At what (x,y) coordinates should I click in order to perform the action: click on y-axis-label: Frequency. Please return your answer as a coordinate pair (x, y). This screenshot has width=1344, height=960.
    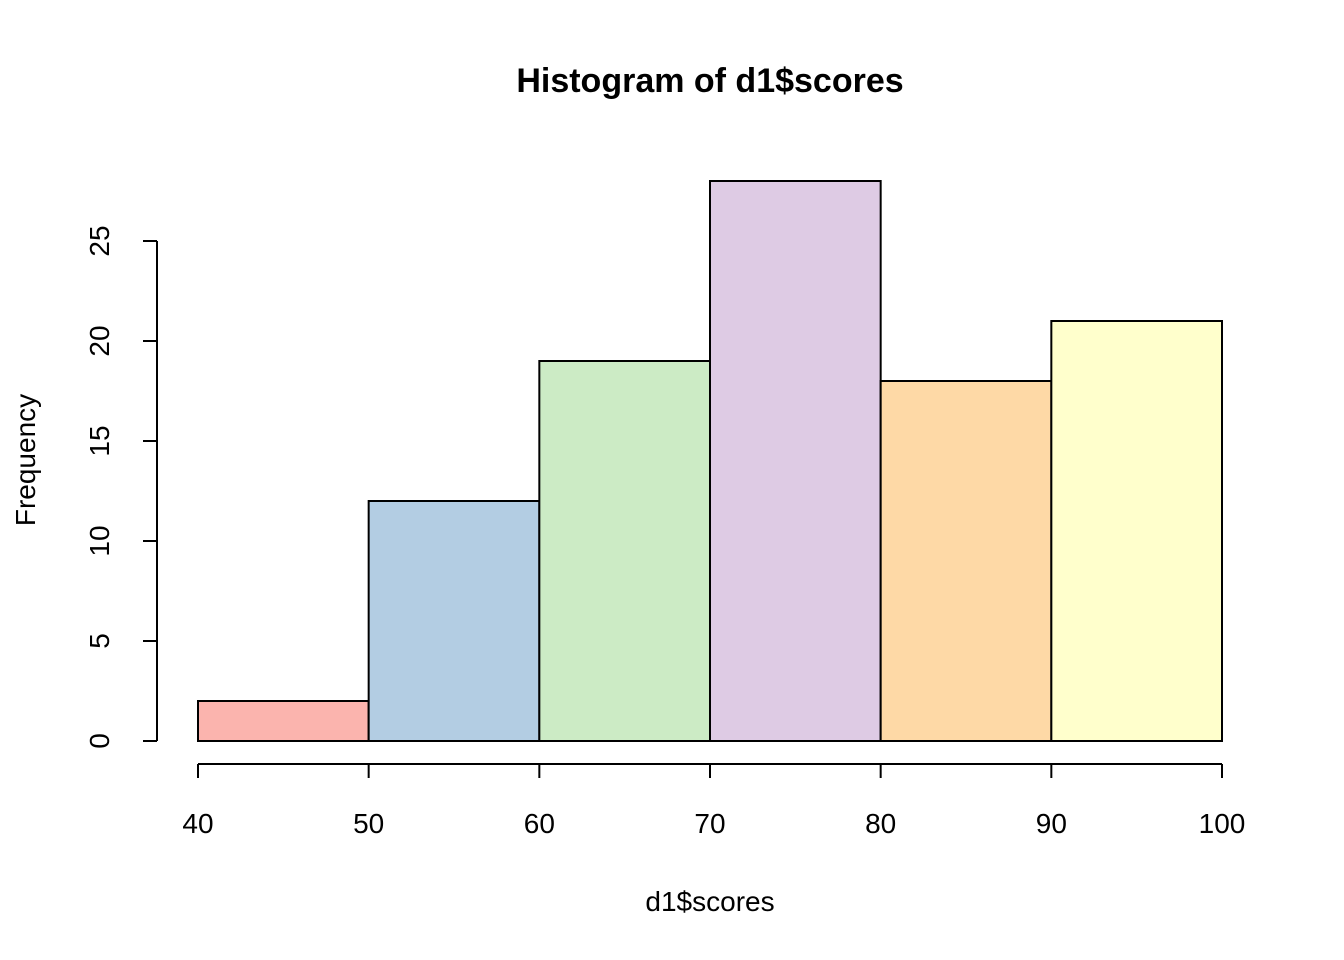
    Looking at the image, I should click on (25, 460).